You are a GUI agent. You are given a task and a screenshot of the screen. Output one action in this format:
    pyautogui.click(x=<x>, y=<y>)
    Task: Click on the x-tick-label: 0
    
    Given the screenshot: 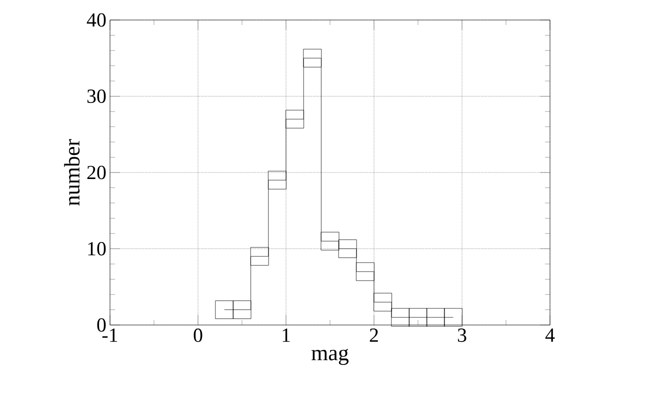 What is the action you would take?
    pyautogui.click(x=198, y=335)
    